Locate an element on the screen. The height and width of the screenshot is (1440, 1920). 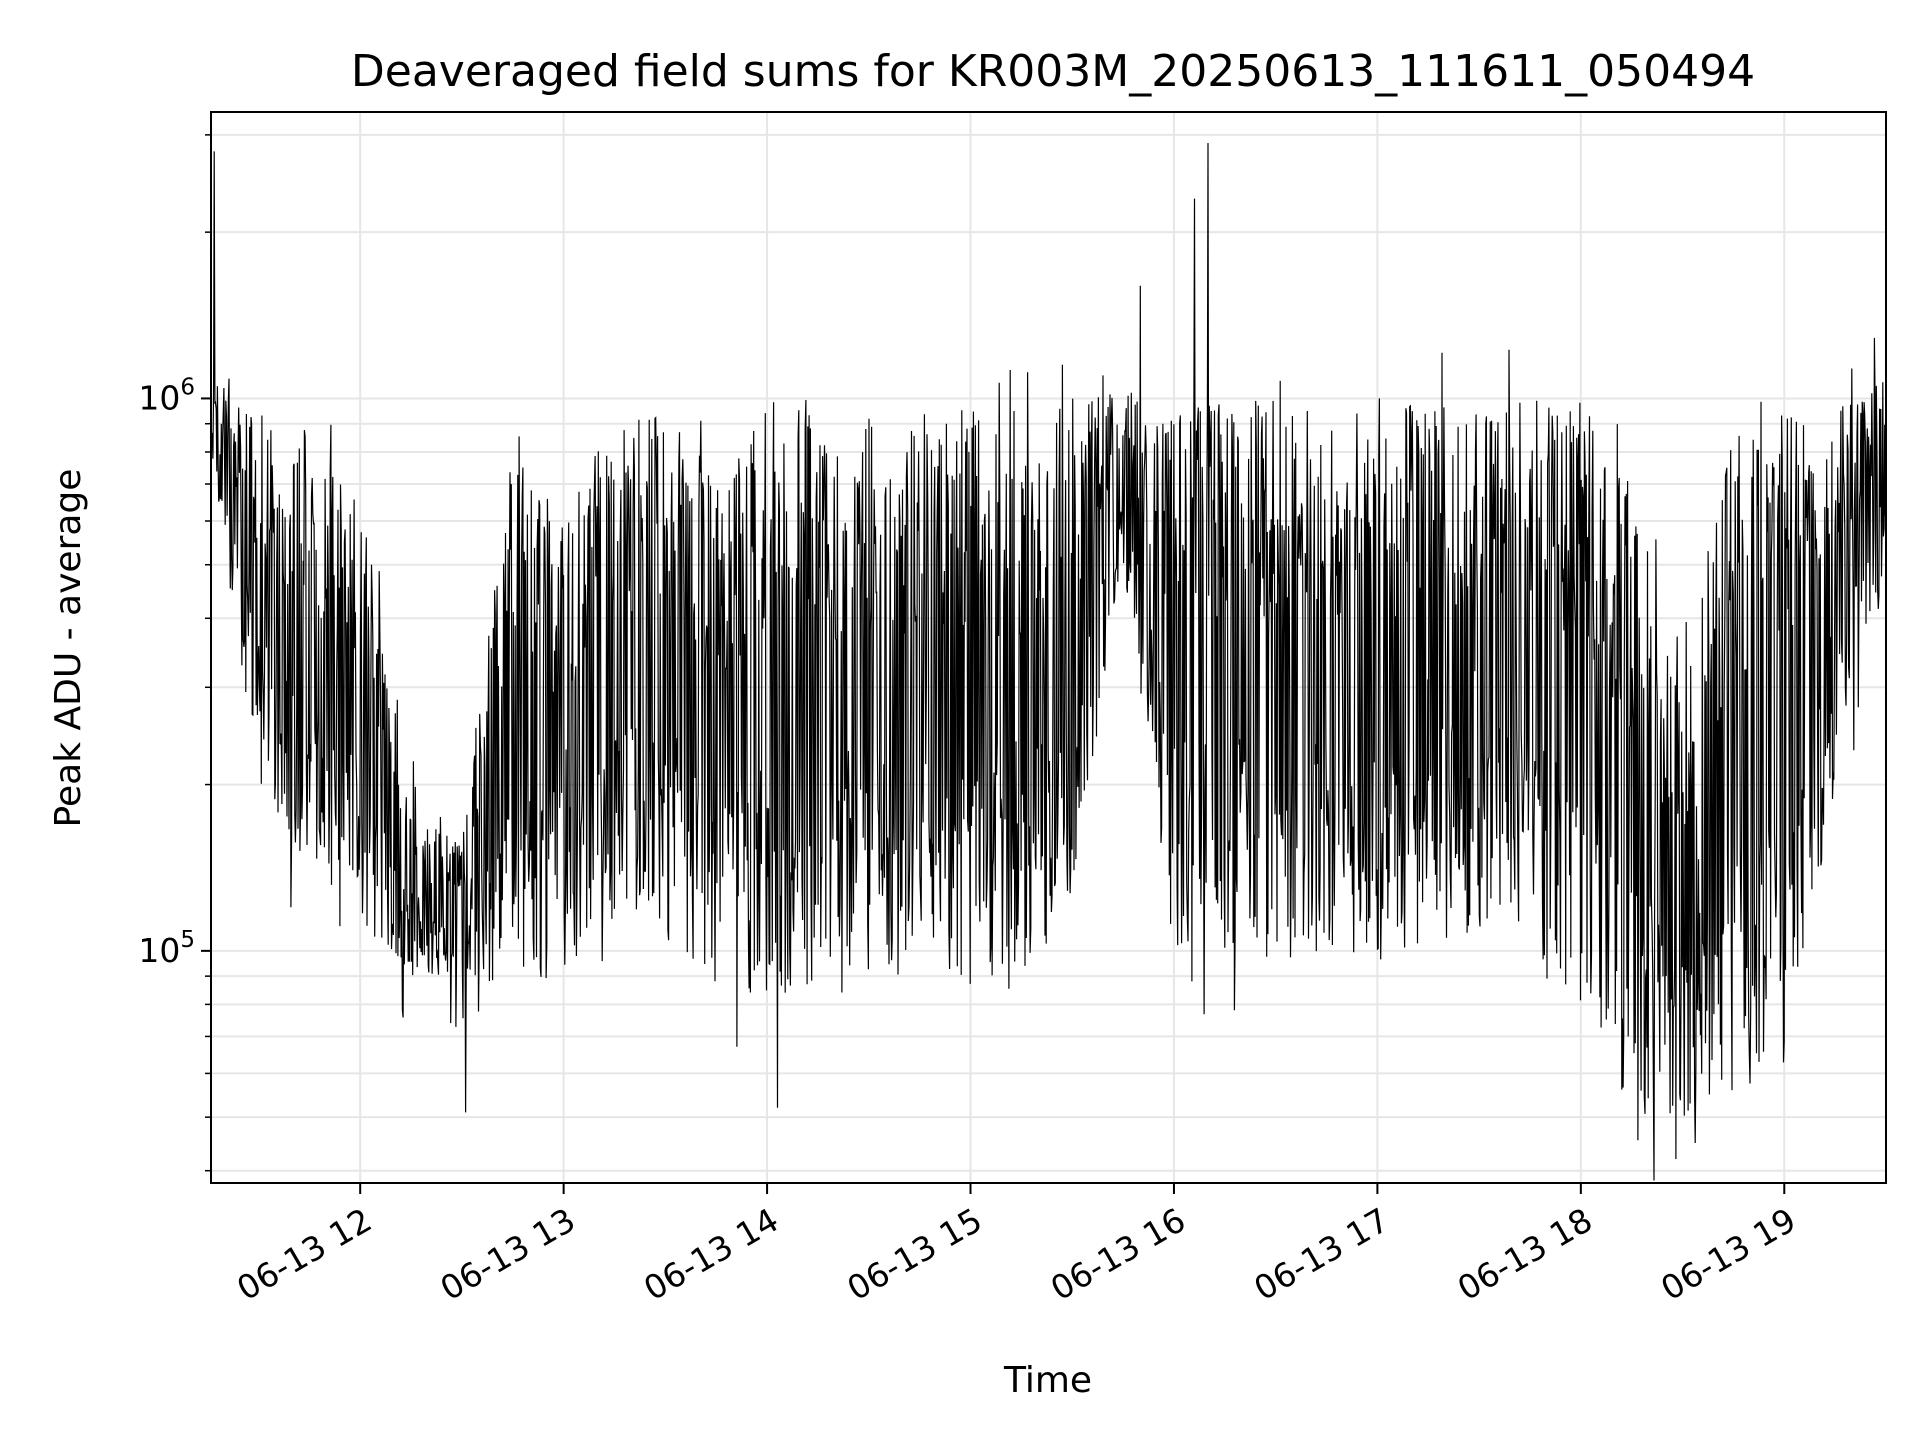
y-tick-label: 105 is located at coordinates (166, 948).